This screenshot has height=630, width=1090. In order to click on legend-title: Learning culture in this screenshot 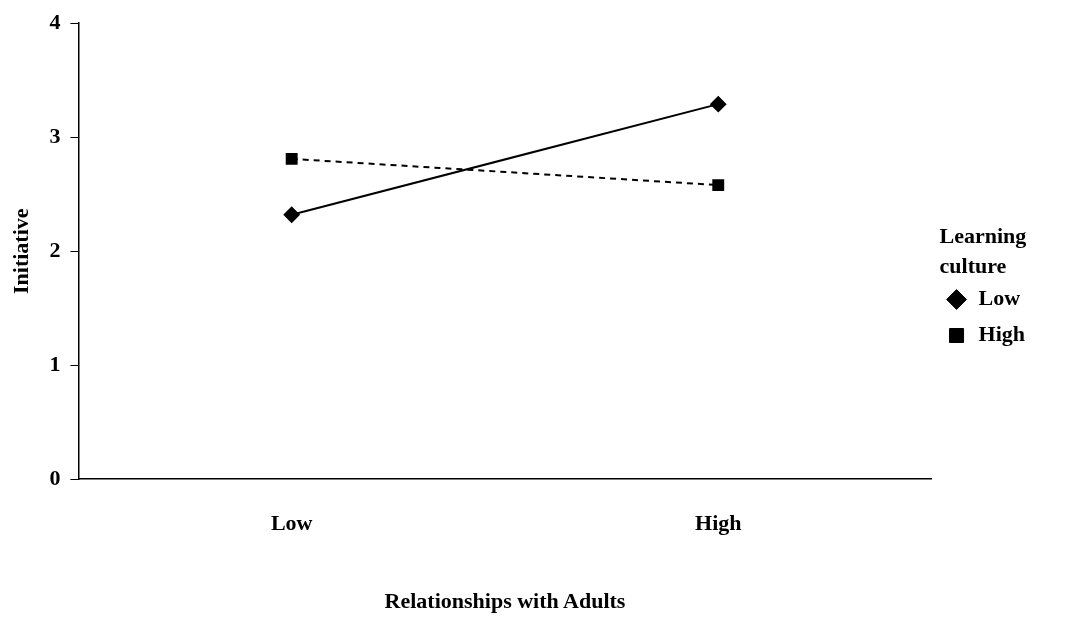, I will do `click(983, 250)`.